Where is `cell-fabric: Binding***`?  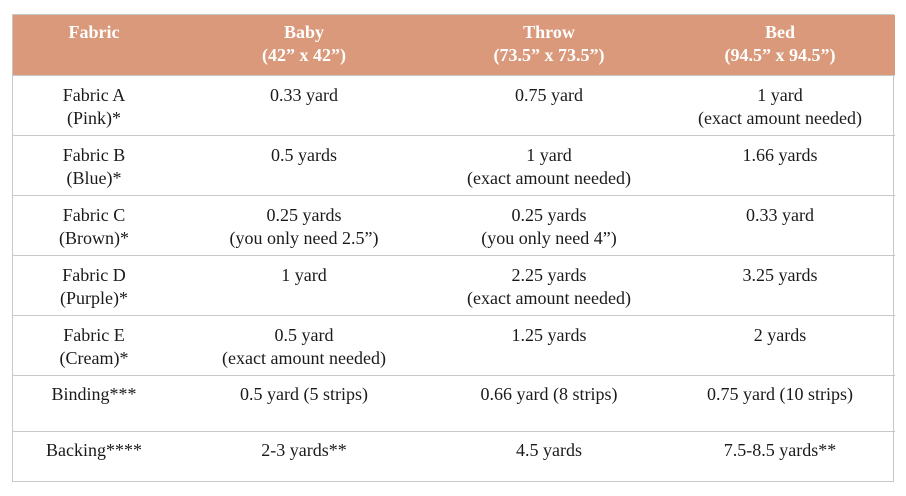 cell-fabric: Binding*** is located at coordinates (94, 402).